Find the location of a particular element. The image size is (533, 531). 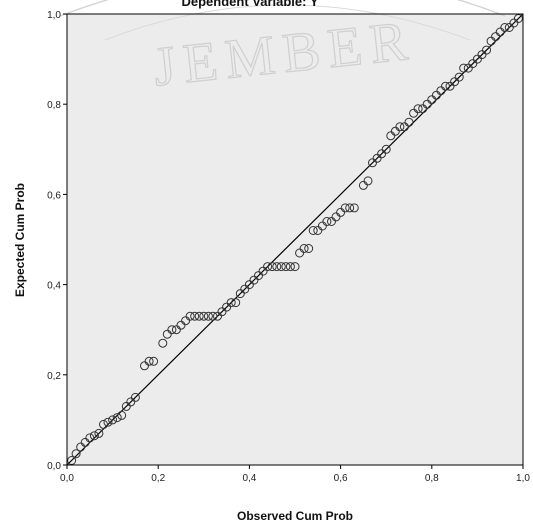

x-axis-title: Observed Cum Prob is located at coordinates (295, 516).